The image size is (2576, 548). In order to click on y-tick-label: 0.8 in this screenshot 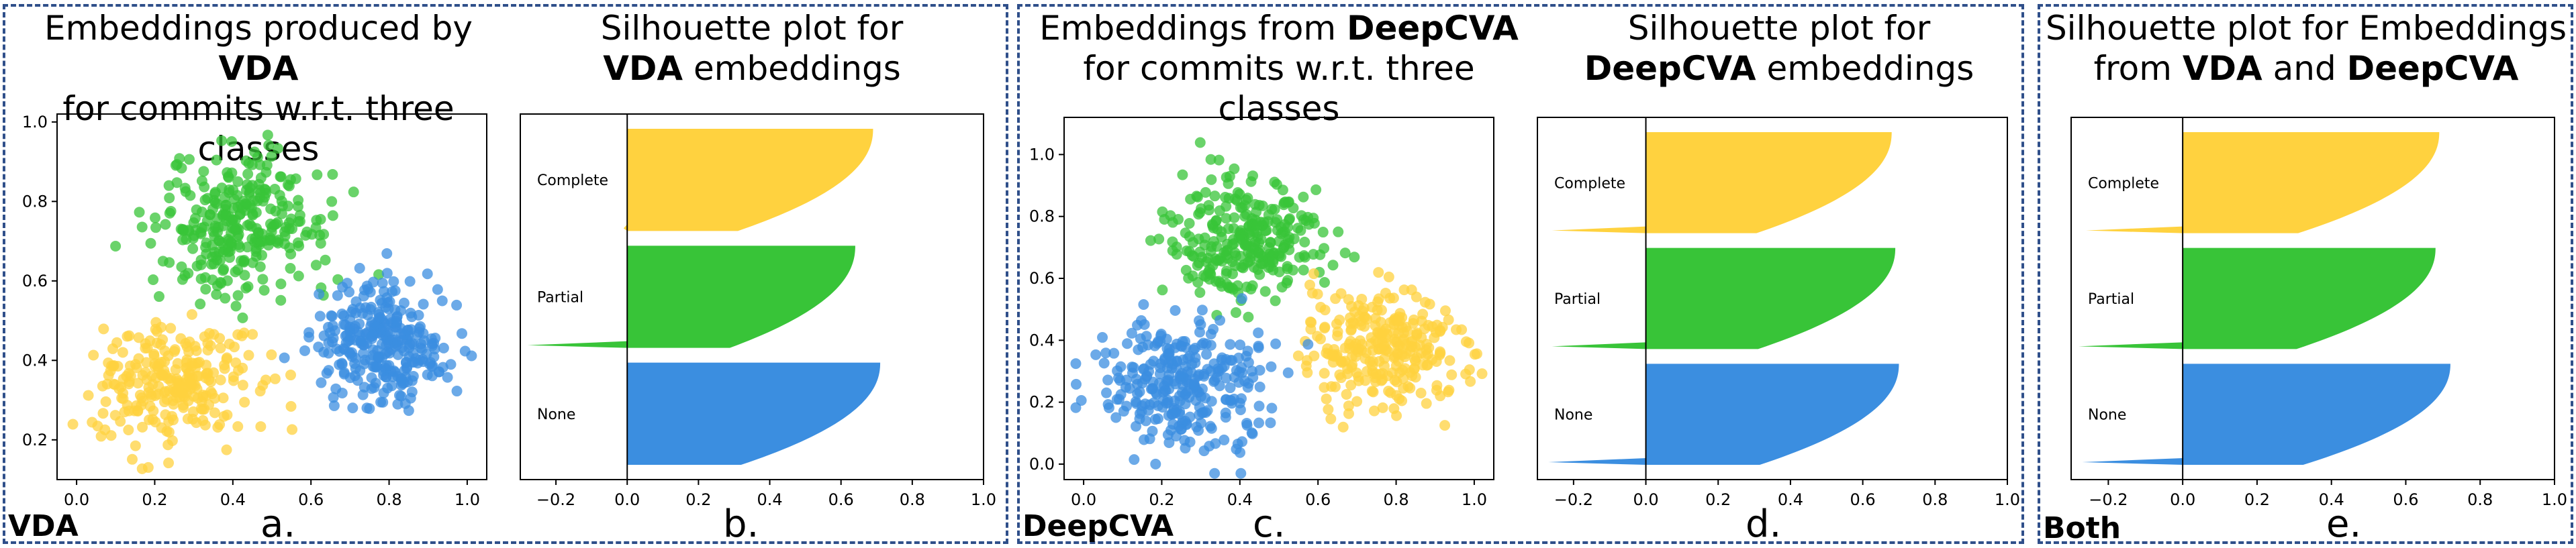, I will do `click(35, 202)`.